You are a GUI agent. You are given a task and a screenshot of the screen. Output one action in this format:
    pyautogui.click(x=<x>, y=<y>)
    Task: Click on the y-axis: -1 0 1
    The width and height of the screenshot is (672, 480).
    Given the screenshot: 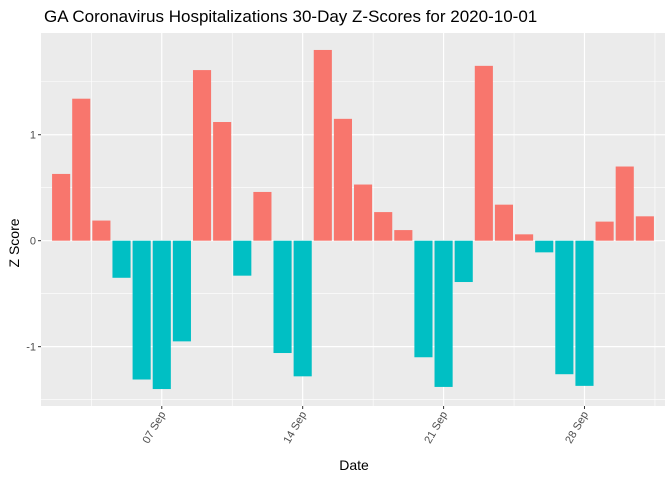 What is the action you would take?
    pyautogui.click(x=33, y=242)
    